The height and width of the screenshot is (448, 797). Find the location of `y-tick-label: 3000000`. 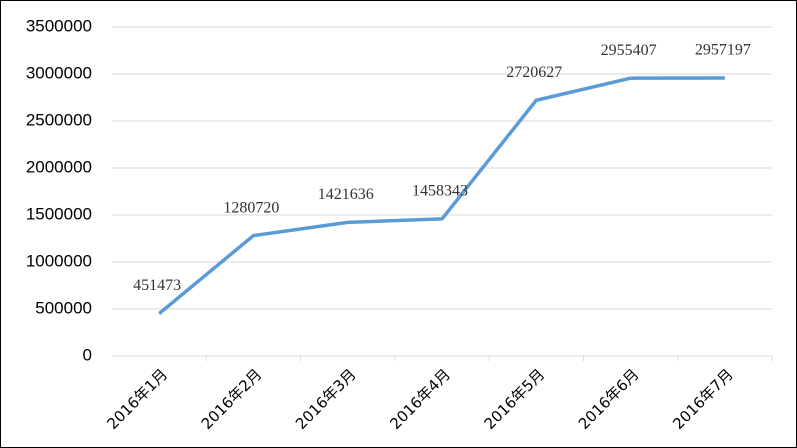

y-tick-label: 3000000 is located at coordinates (59, 72).